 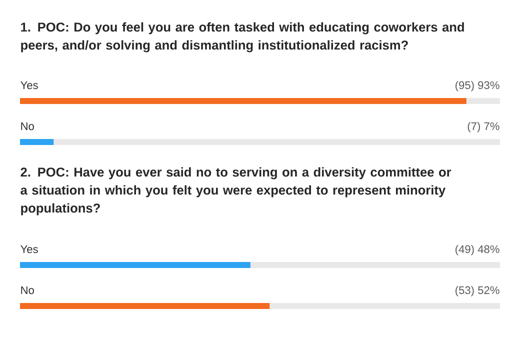 I want to click on data-label: (95) 93%, so click(x=478, y=86).